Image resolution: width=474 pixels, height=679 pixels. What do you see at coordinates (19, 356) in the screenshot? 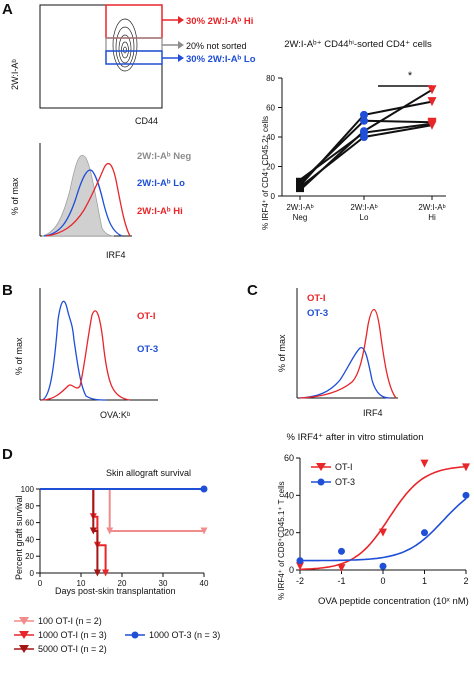
I see `hist-b-ylabel: % of max` at bounding box center [19, 356].